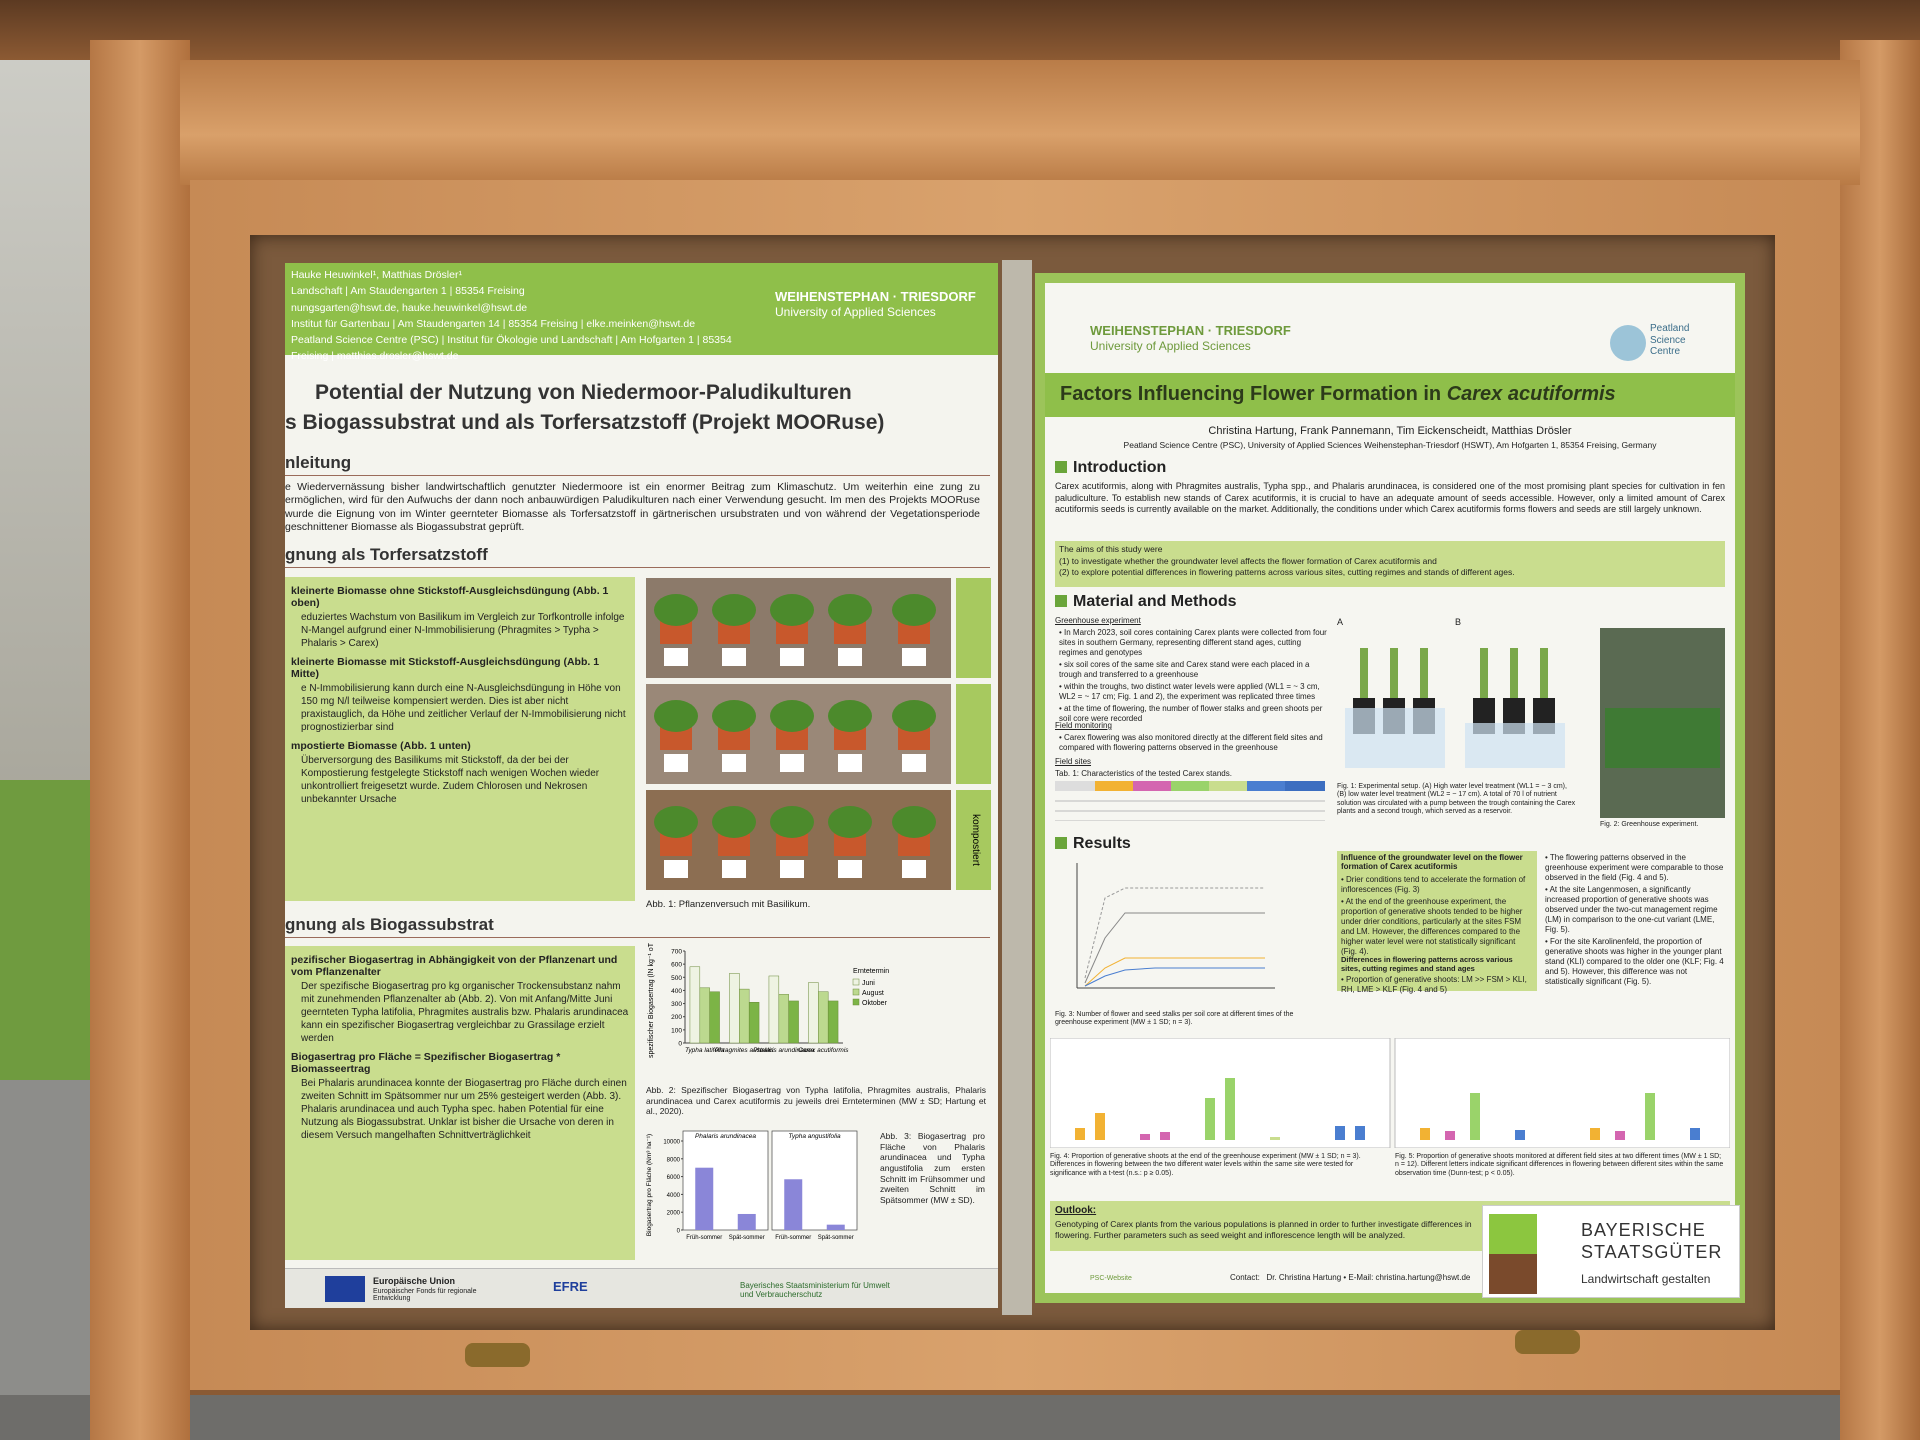 The height and width of the screenshot is (1440, 1920). What do you see at coordinates (674, 1196) in the screenshot?
I see `y-tick-label: 4000` at bounding box center [674, 1196].